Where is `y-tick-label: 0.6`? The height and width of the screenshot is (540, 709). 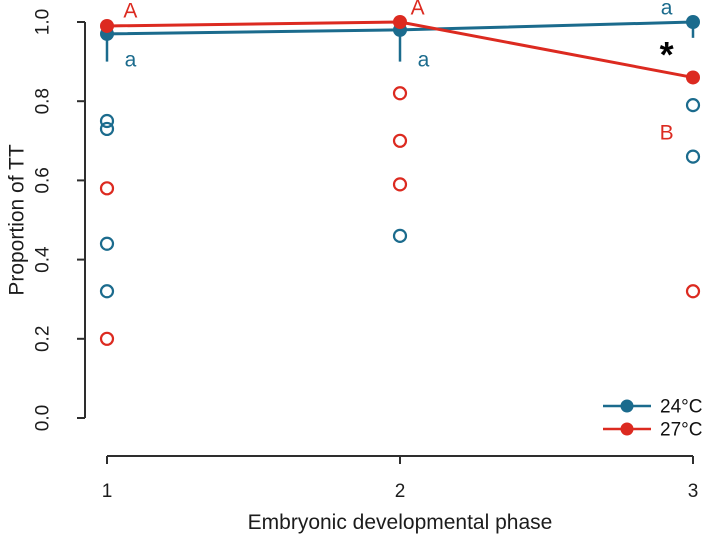 y-tick-label: 0.6 is located at coordinates (43, 180).